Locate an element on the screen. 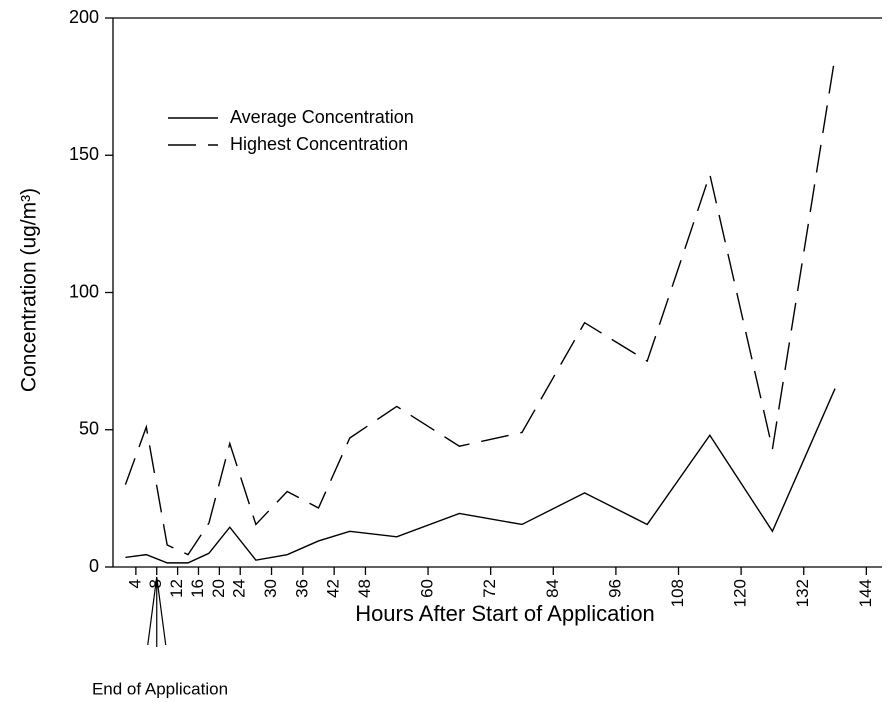 Image resolution: width=887 pixels, height=702 pixels. y-tick-label: 150 is located at coordinates (84, 154).